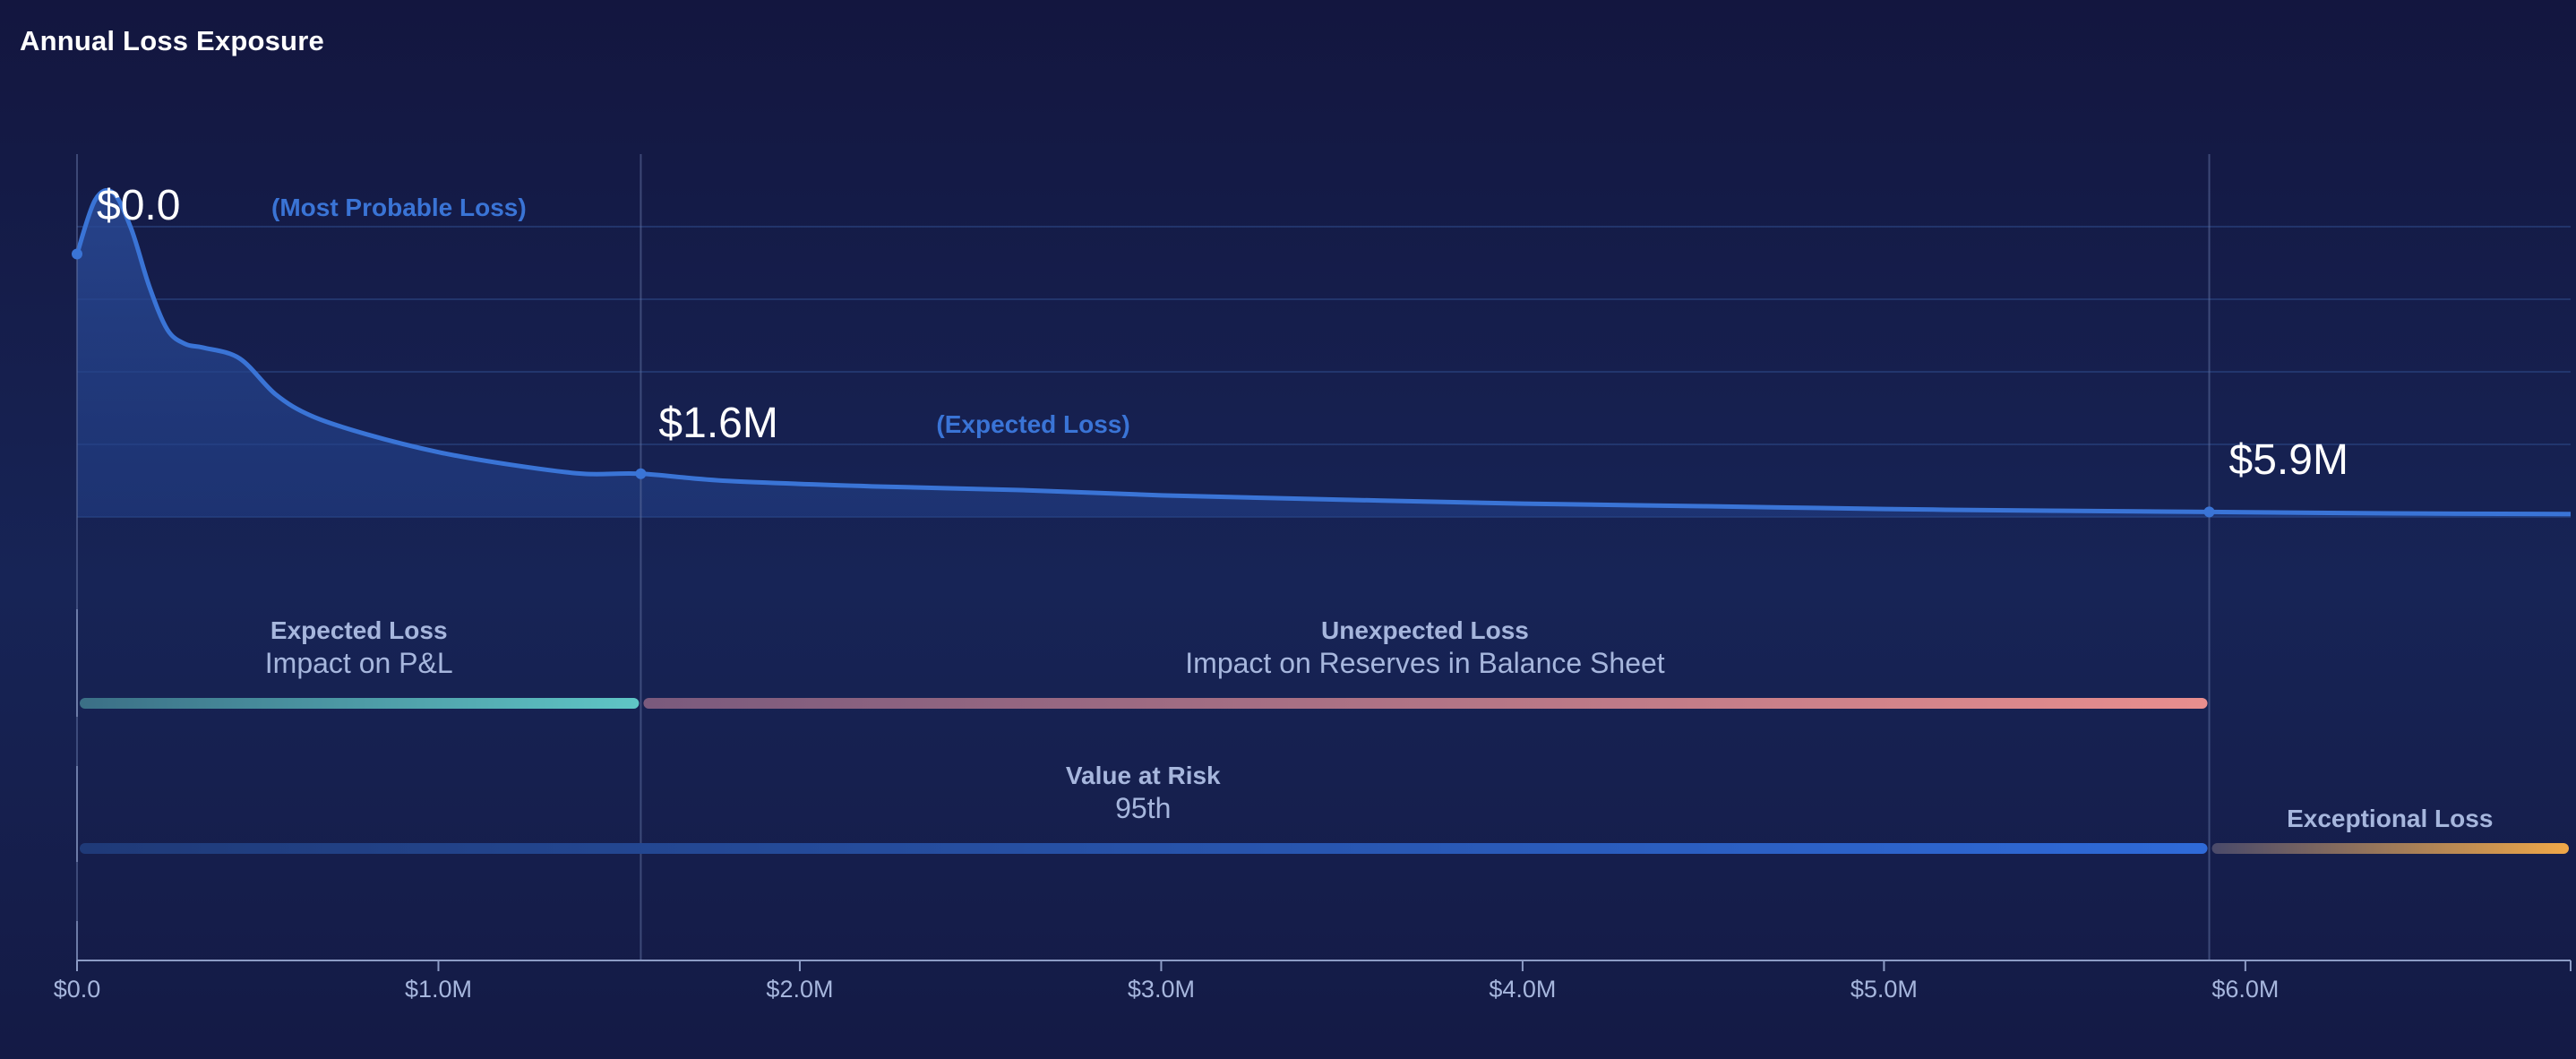 The height and width of the screenshot is (1059, 2576). I want to click on x-tick-label: $3.0M, so click(1161, 989).